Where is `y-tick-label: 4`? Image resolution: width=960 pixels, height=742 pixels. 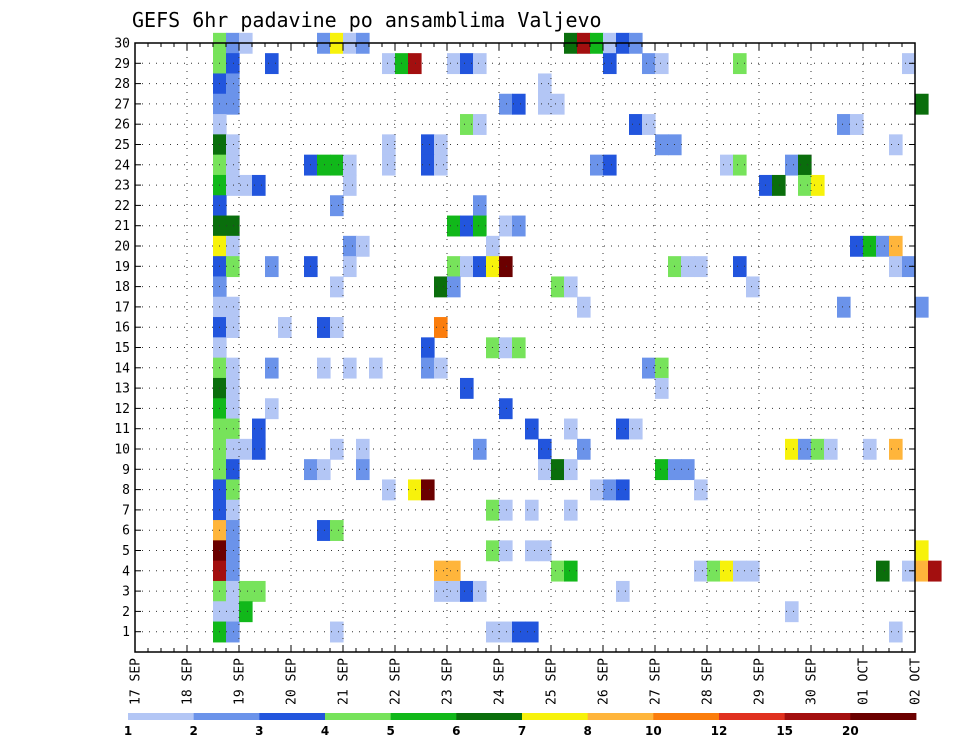 y-tick-label: 4 is located at coordinates (126, 571).